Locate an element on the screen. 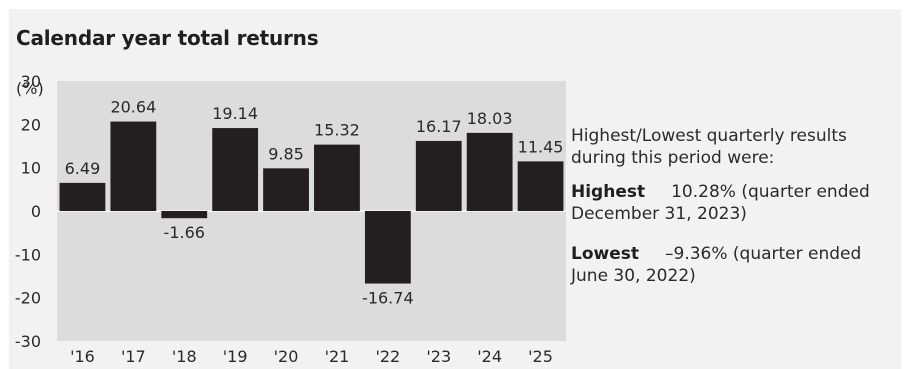 The height and width of the screenshot is (369, 908). highest-value: 10.28% (quarter ended December 31, 2023) is located at coordinates (720, 203).